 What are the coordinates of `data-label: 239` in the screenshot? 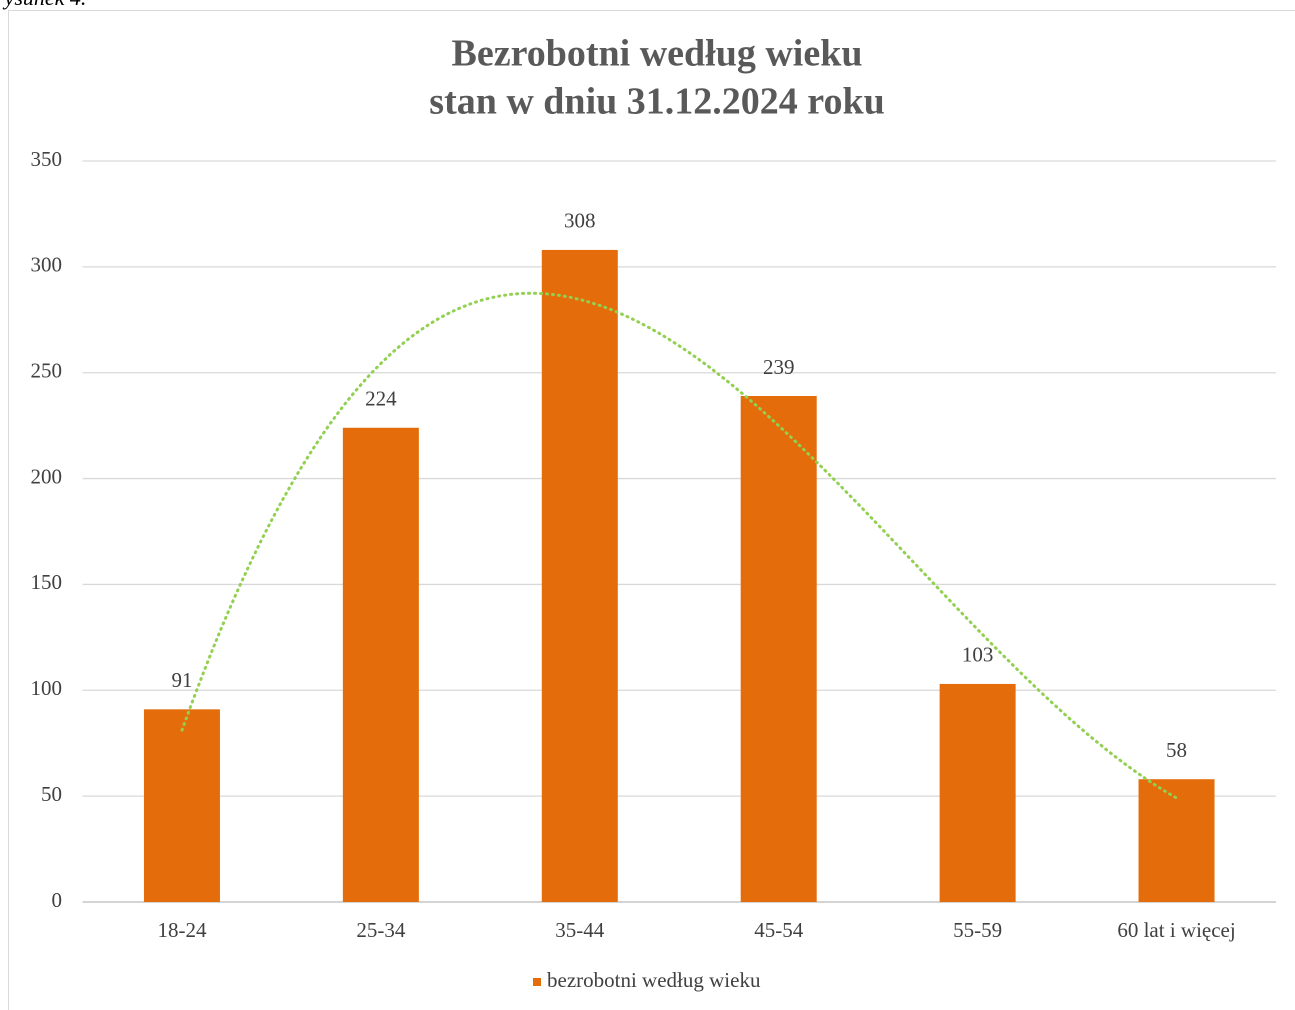 It's located at (779, 367).